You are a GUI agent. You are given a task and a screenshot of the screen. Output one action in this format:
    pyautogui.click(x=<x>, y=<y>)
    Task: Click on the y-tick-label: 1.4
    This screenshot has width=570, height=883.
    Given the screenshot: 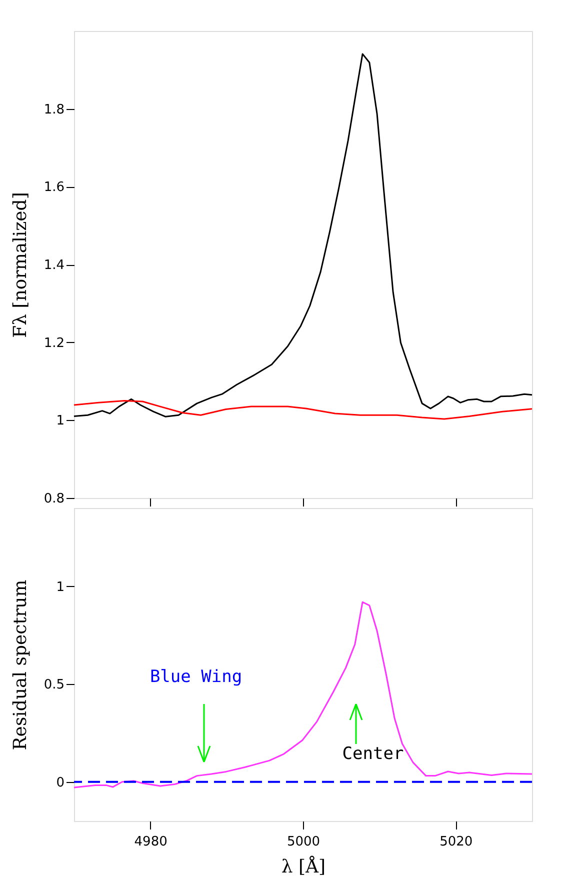 What is the action you would take?
    pyautogui.click(x=54, y=265)
    